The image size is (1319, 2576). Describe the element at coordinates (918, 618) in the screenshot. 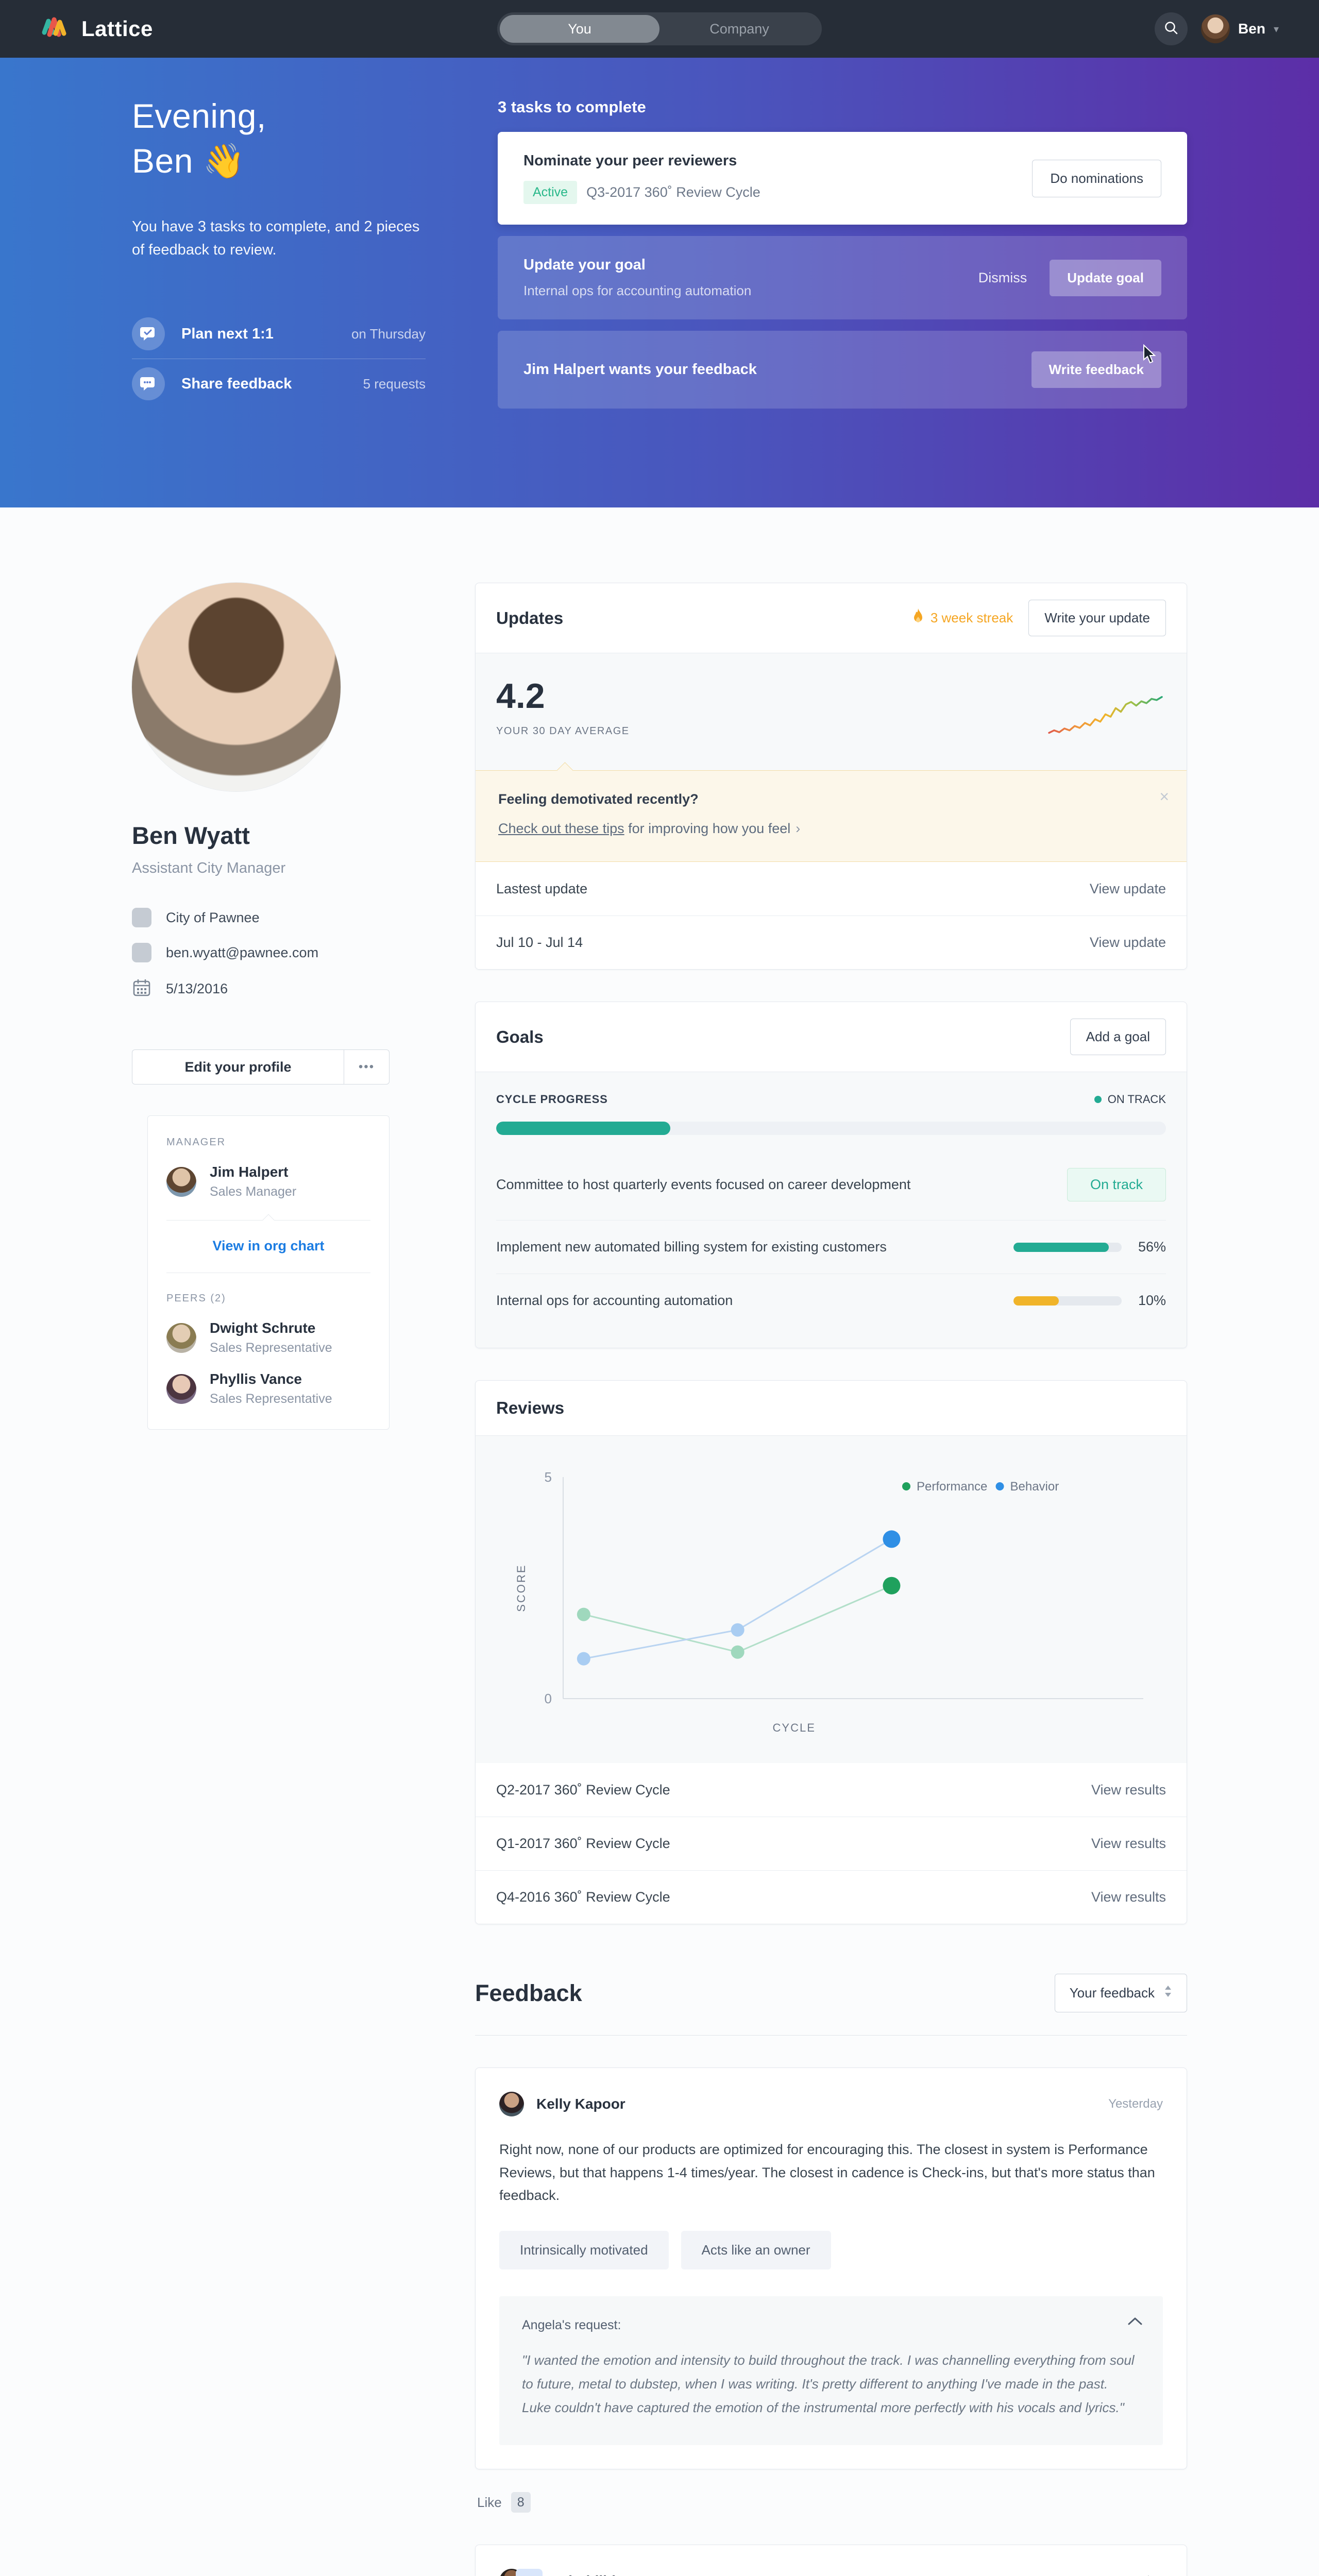

I see `flame-icon` at that location.